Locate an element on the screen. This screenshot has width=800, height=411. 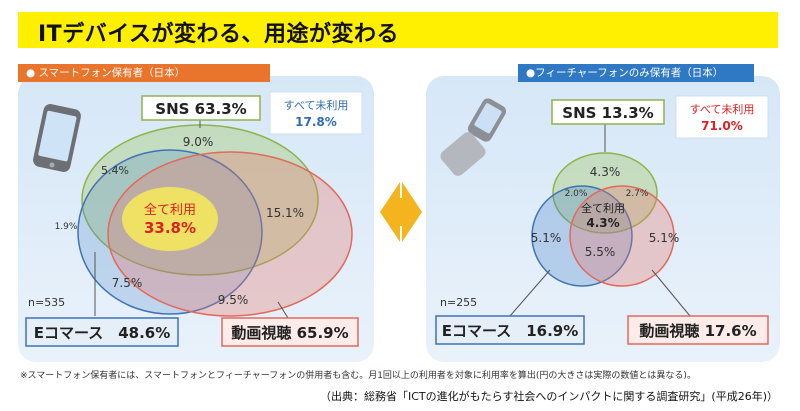
right-sns-label-box is located at coordinates (608, 112).